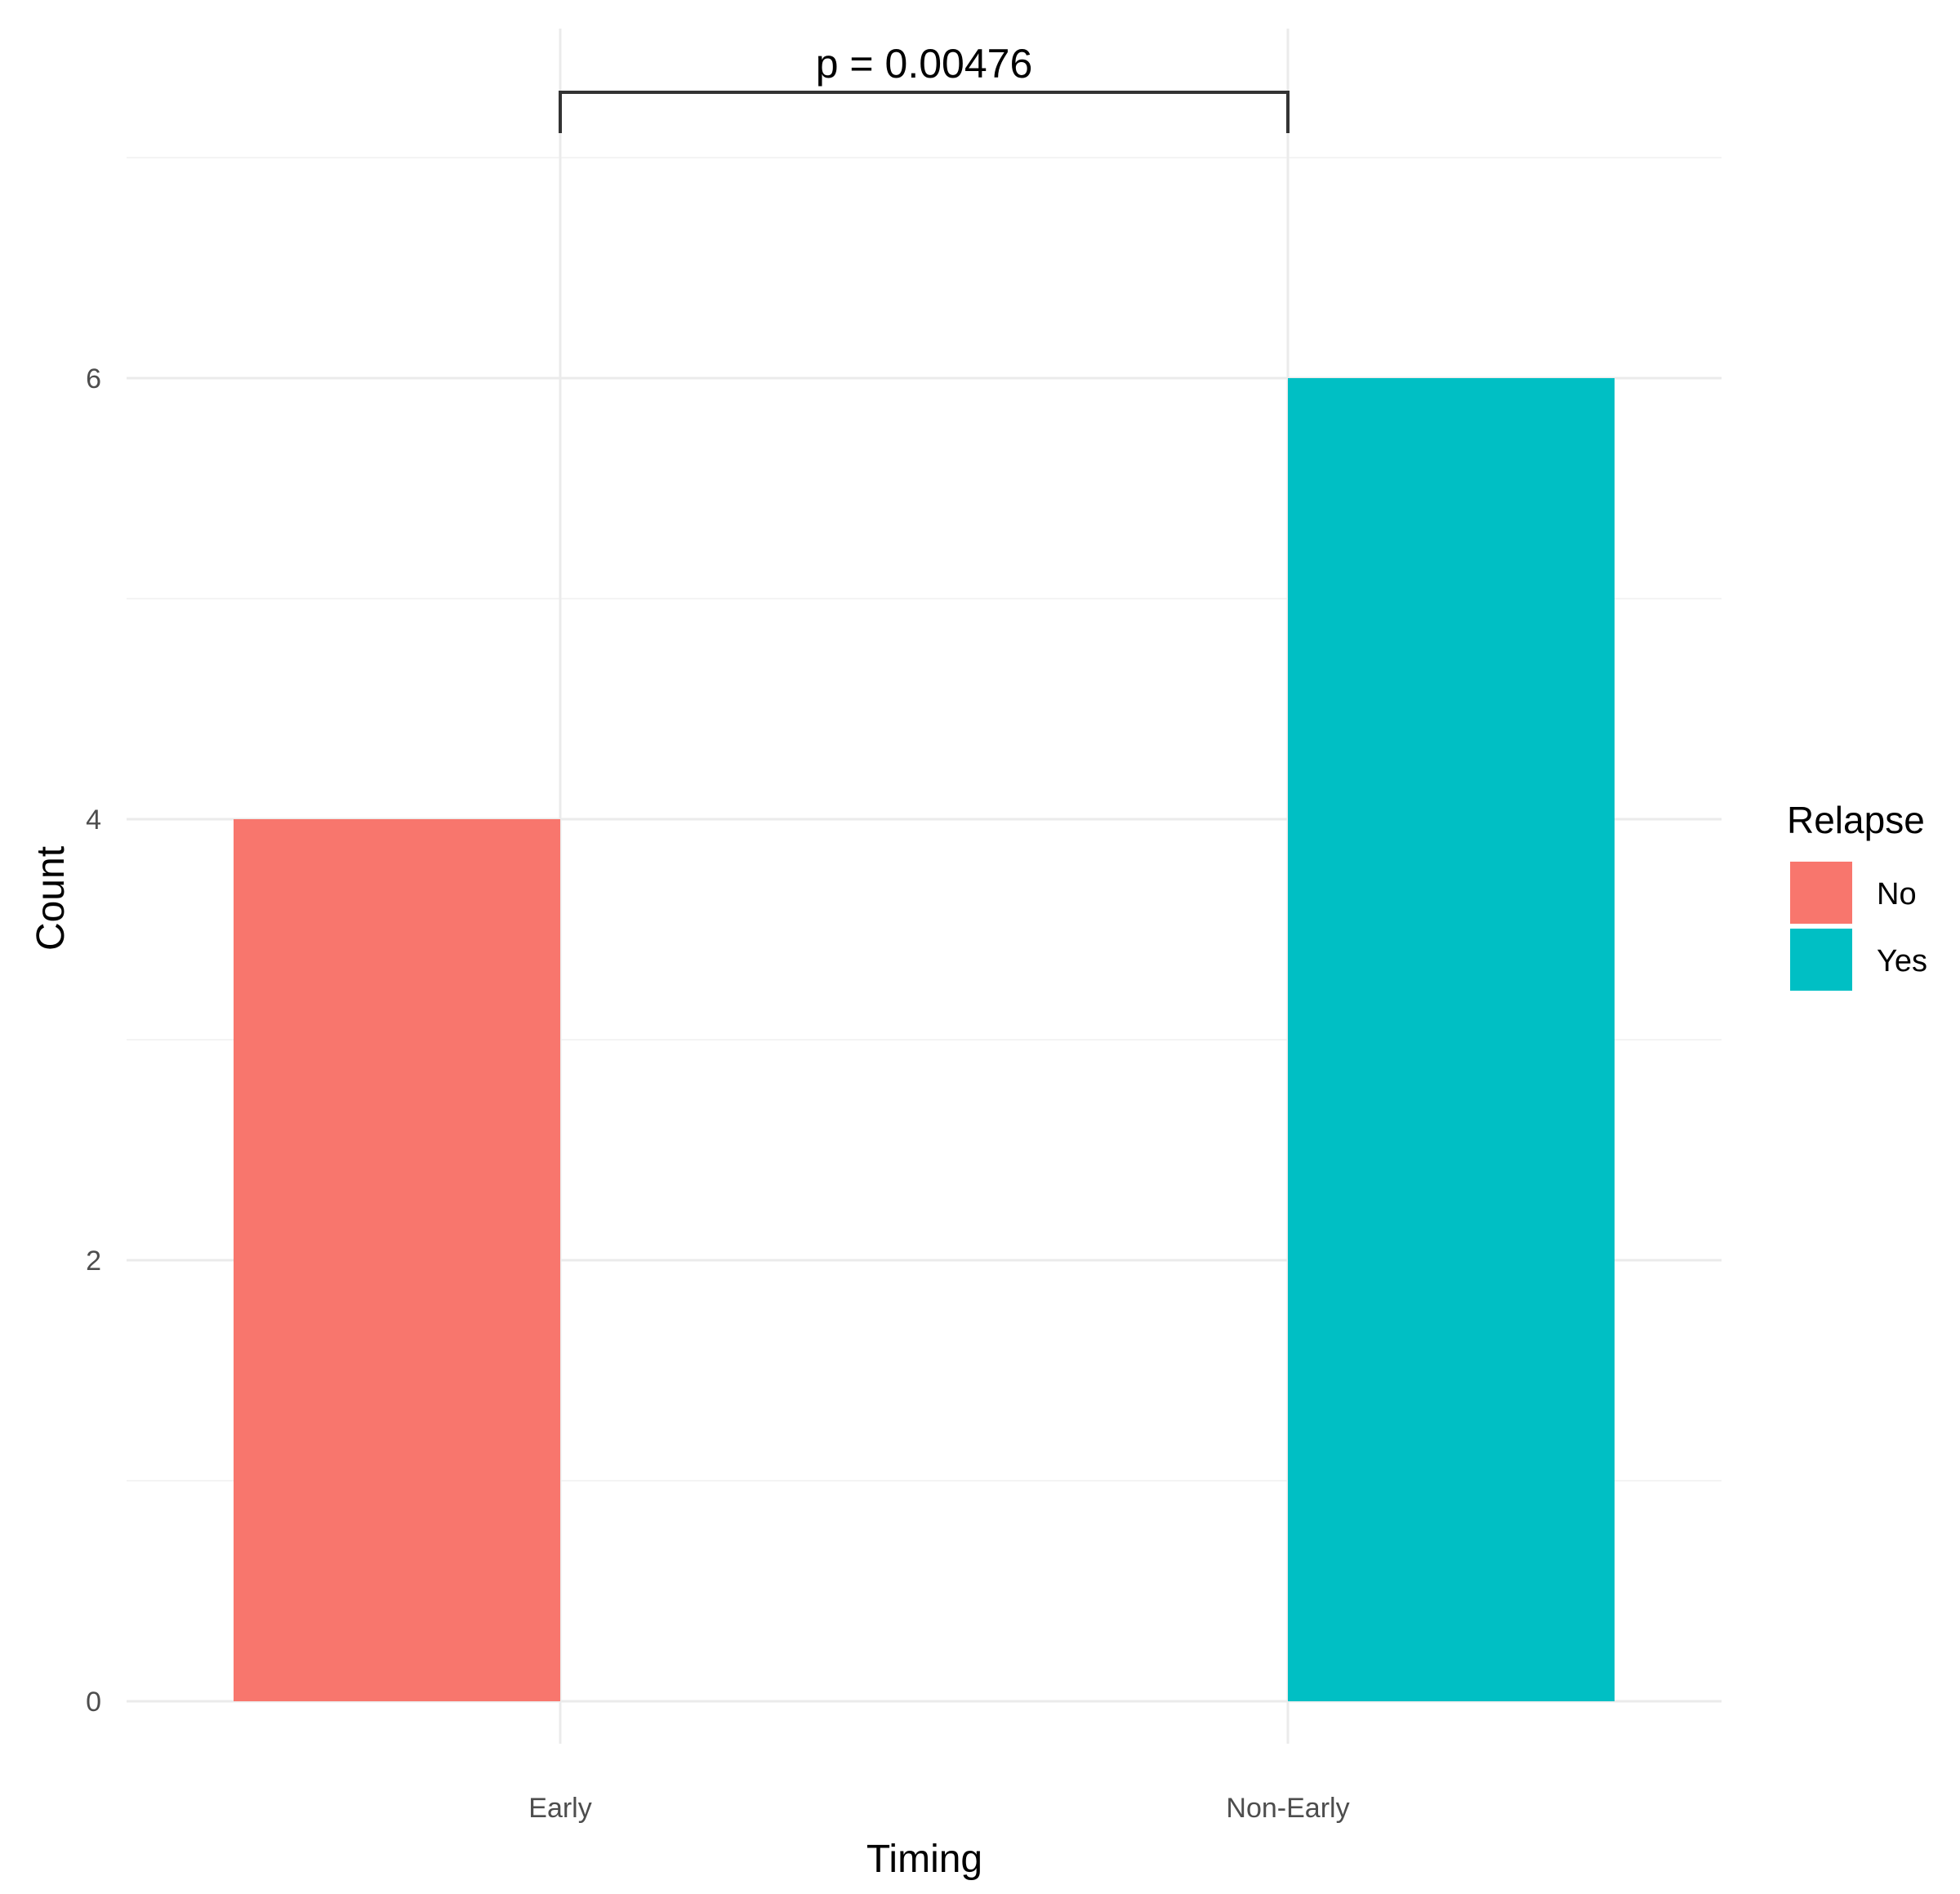 This screenshot has width=1960, height=1894. I want to click on legend-title: Relapse, so click(1856, 820).